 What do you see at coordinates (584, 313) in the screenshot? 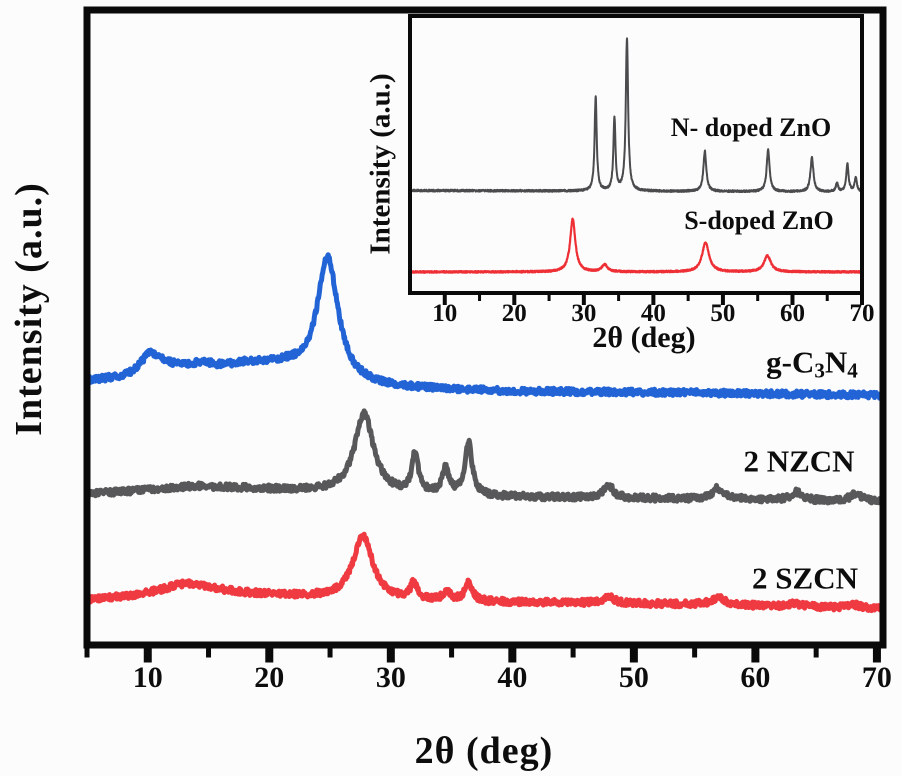
I see `inset-x-tick-label: 30` at bounding box center [584, 313].